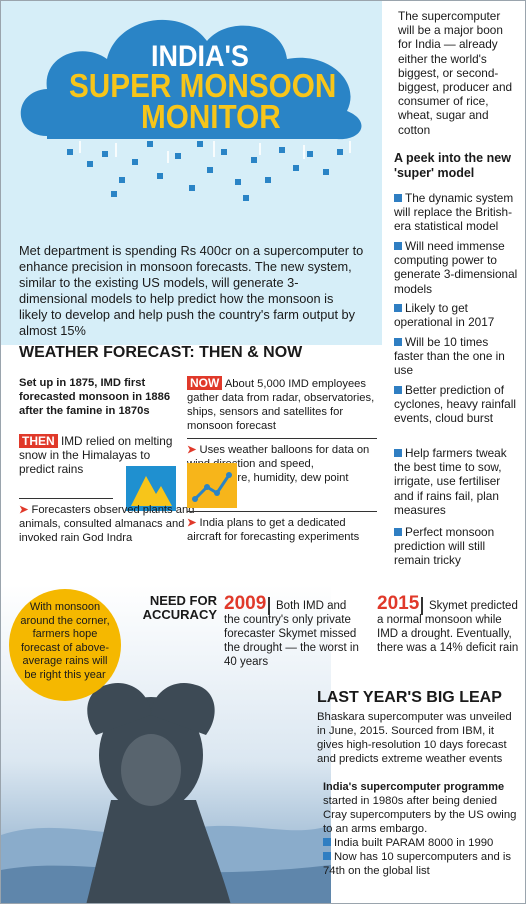 This screenshot has width=526, height=904. What do you see at coordinates (179, 607) in the screenshot?
I see `accuracy-heading: NEED FOR ACCURACY` at bounding box center [179, 607].